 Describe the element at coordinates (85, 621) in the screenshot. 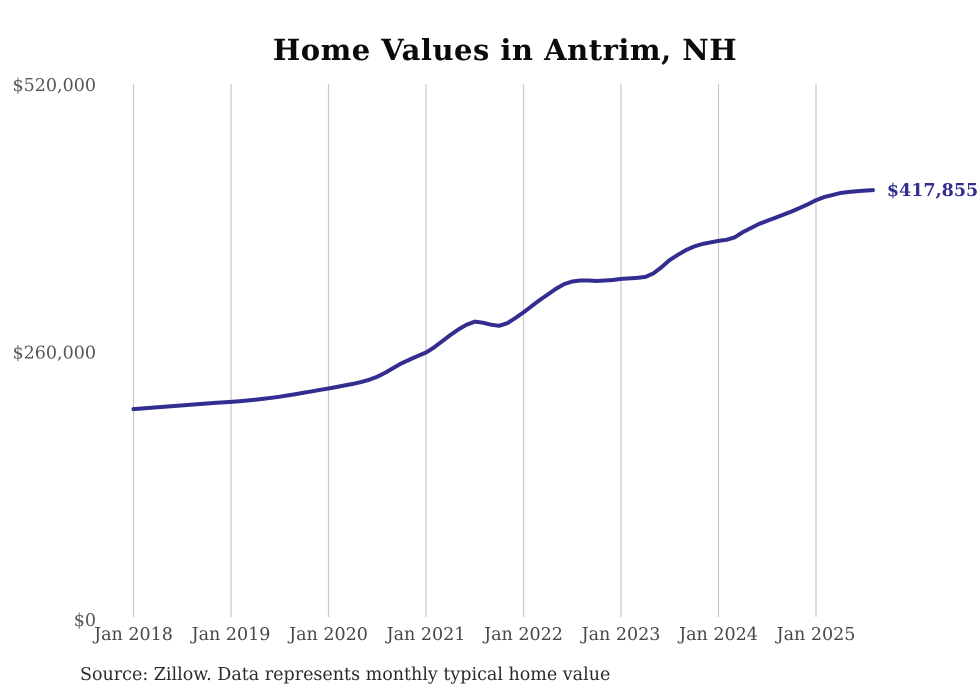

I see `y-axis-tick-label: $0` at that location.